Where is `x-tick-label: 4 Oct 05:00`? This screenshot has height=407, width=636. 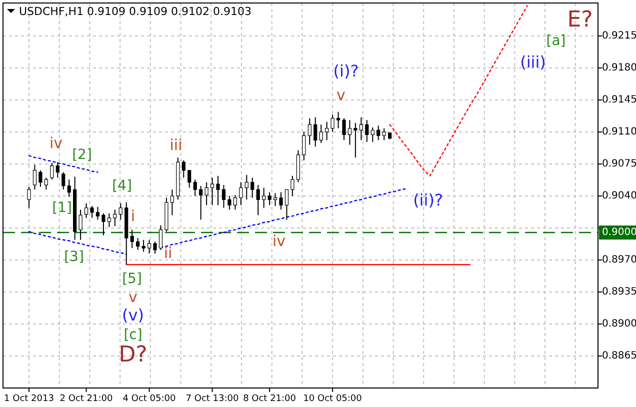
x-tick-label: 4 Oct 05:00 is located at coordinates (149, 399).